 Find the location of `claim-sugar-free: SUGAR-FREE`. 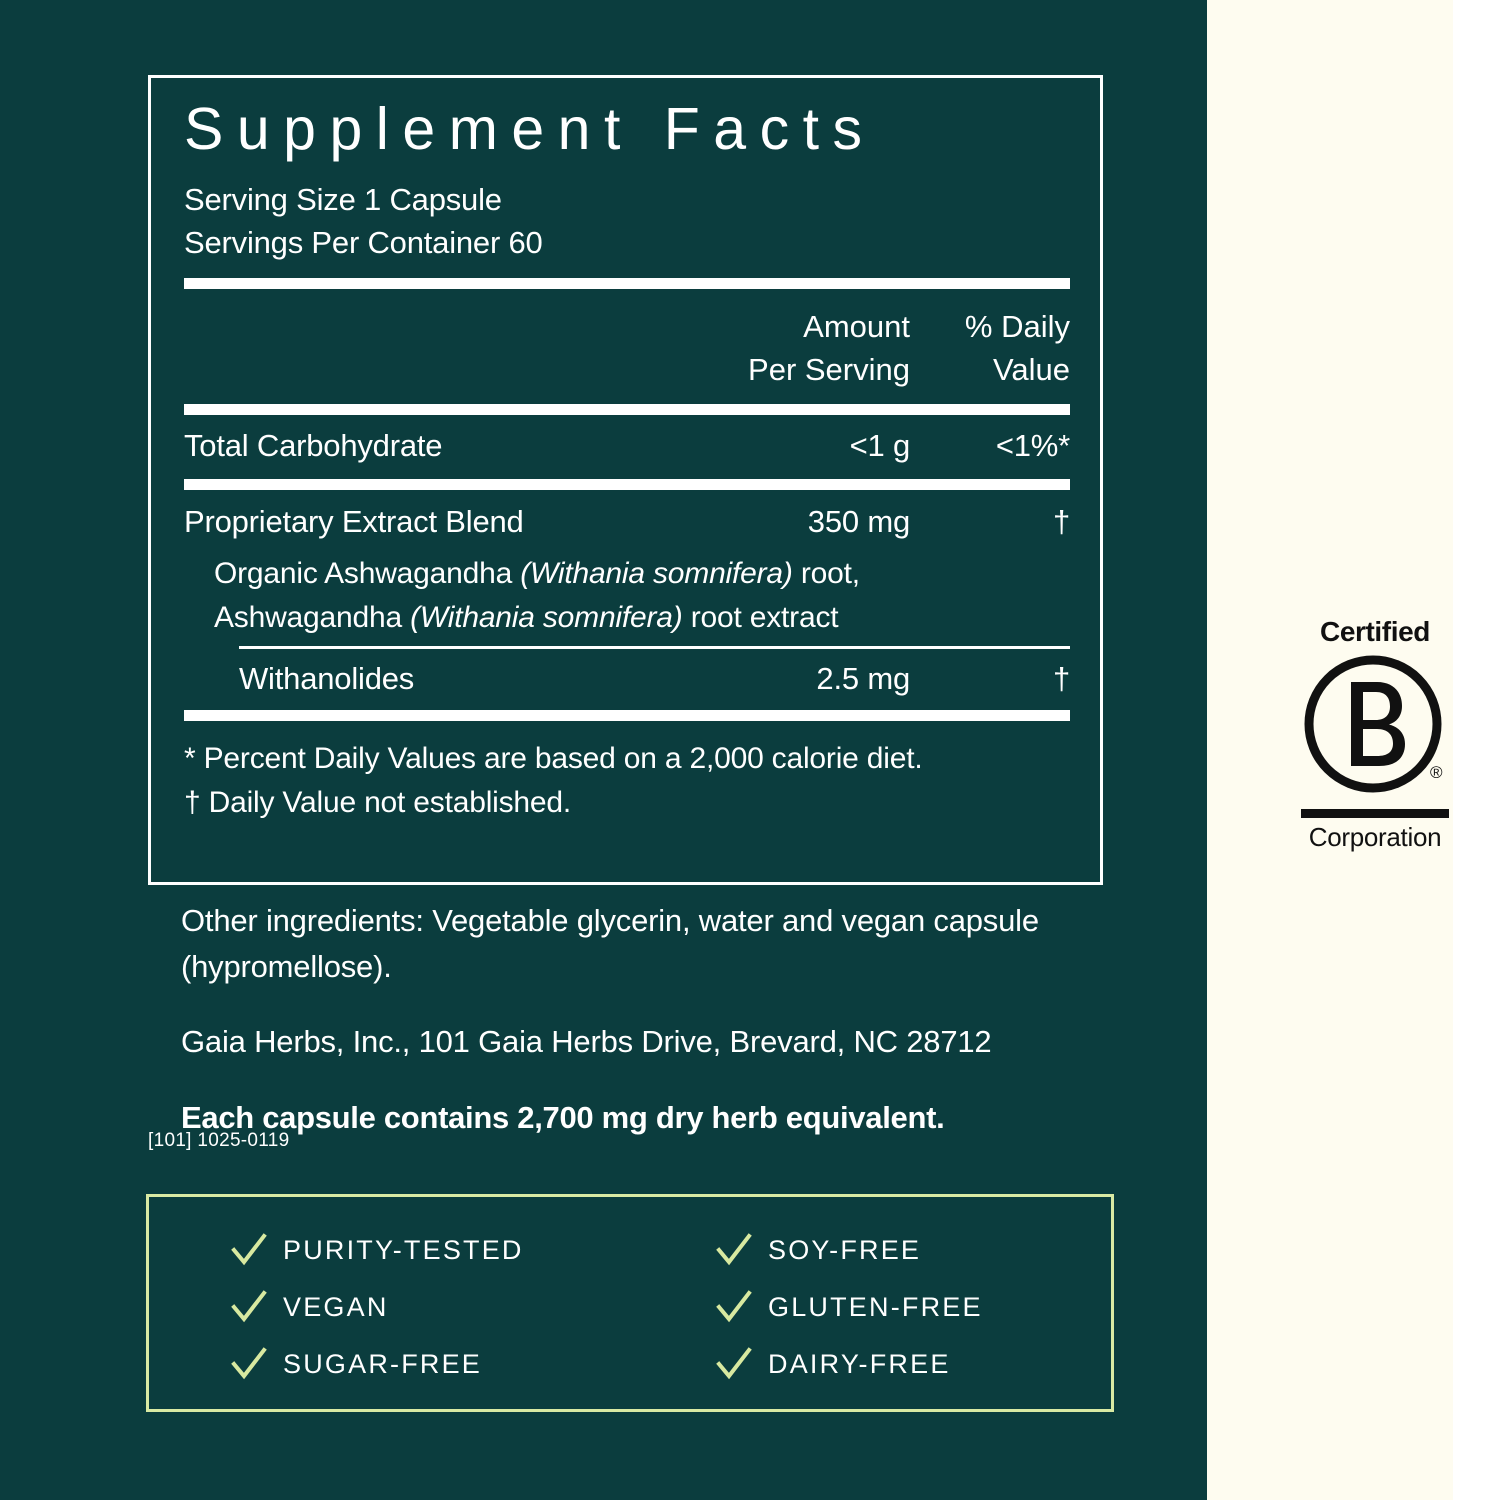

claim-sugar-free: SUGAR-FREE is located at coordinates (473, 1364).